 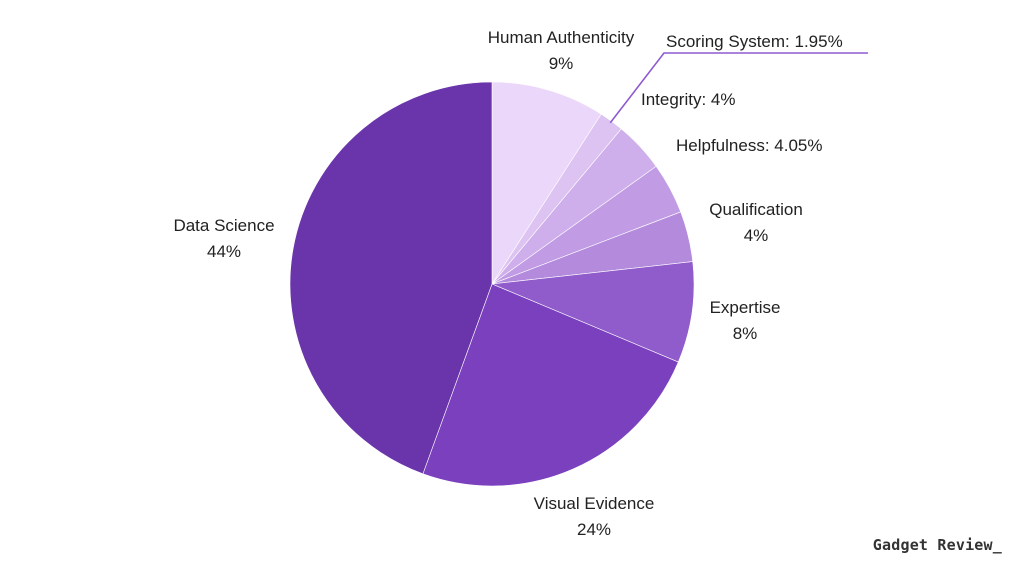 What do you see at coordinates (224, 251) in the screenshot?
I see `slice-value-data-science: 44%` at bounding box center [224, 251].